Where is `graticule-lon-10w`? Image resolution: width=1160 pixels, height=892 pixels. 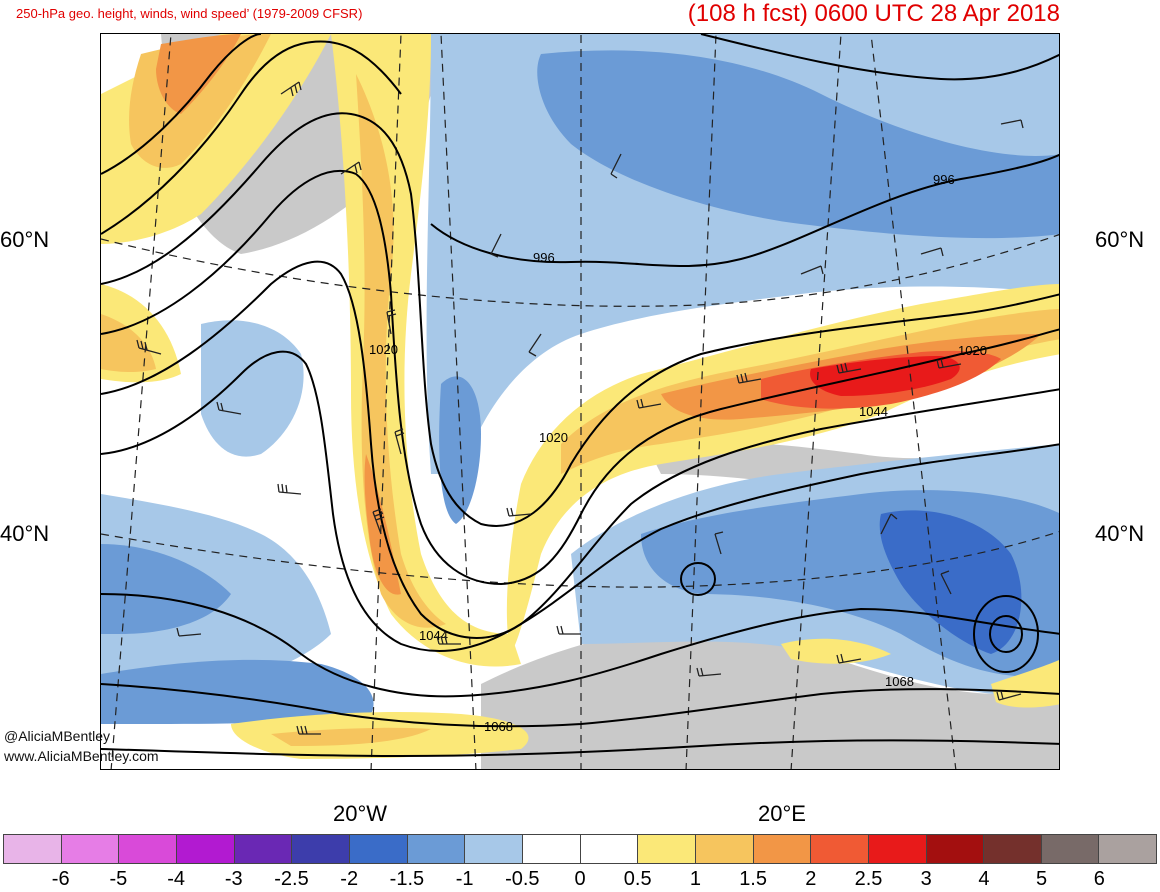 graticule-lon-10w is located at coordinates (458, 401).